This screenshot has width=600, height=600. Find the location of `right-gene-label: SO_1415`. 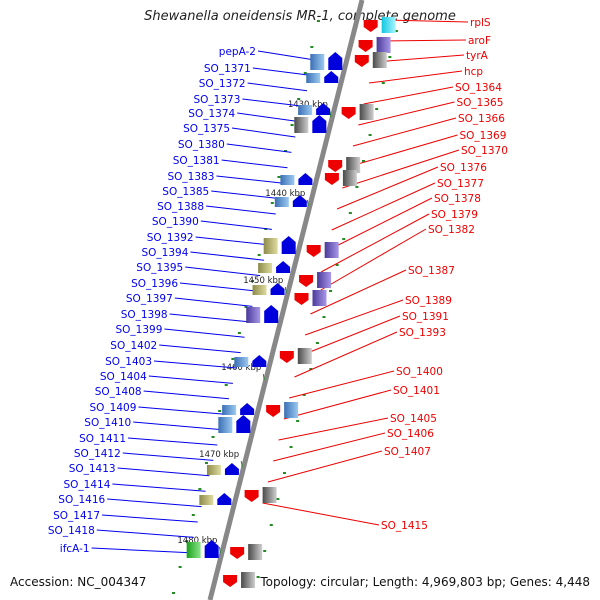

right-gene-label: SO_1415 is located at coordinates (404, 526).